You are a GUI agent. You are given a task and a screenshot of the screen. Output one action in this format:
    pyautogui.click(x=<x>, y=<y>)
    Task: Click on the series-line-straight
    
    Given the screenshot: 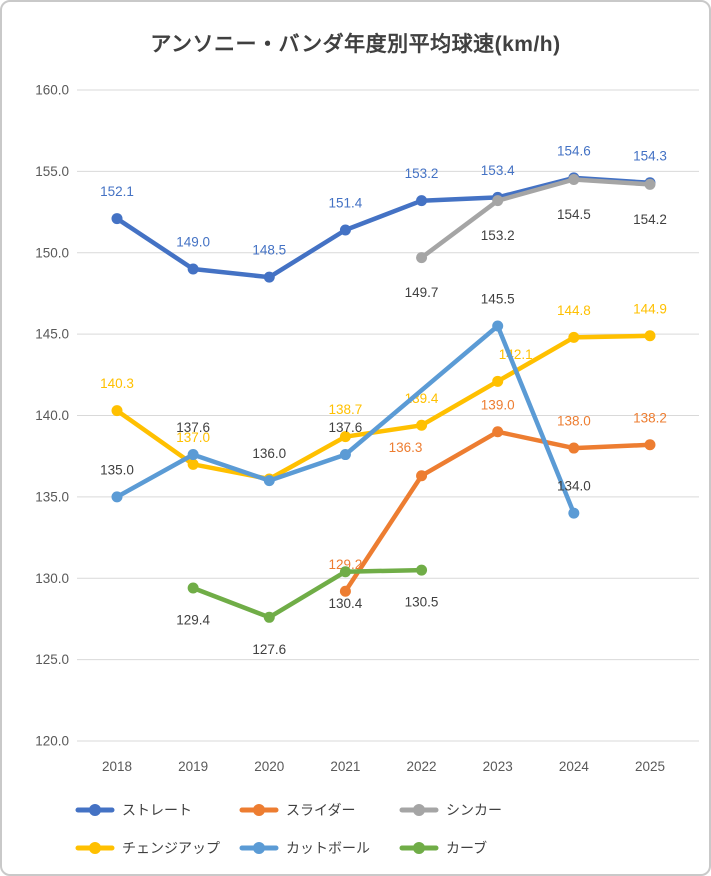 What is the action you would take?
    pyautogui.click(x=383, y=227)
    